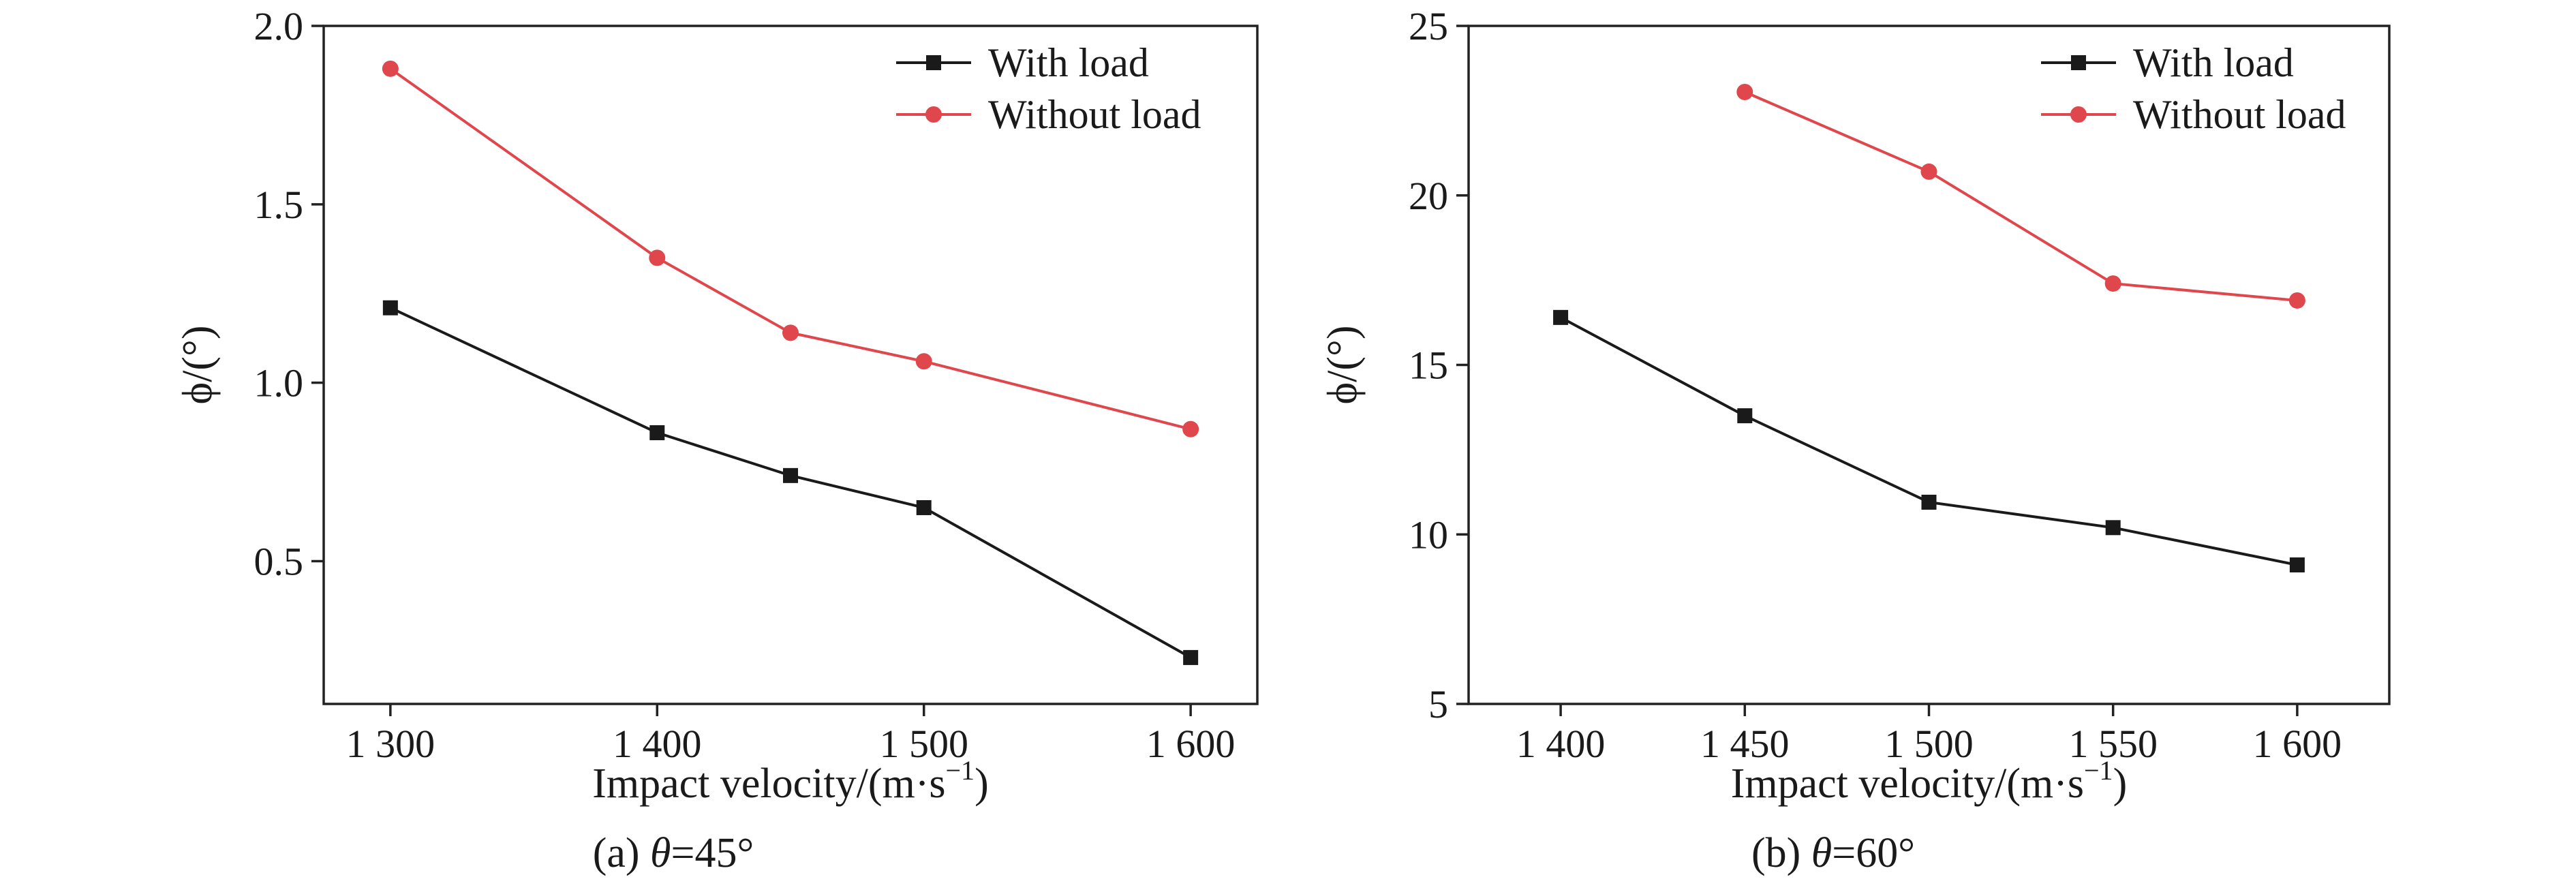 Image resolution: width=2576 pixels, height=892 pixels. What do you see at coordinates (1428, 26) in the screenshot?
I see `y-tick-label: 25` at bounding box center [1428, 26].